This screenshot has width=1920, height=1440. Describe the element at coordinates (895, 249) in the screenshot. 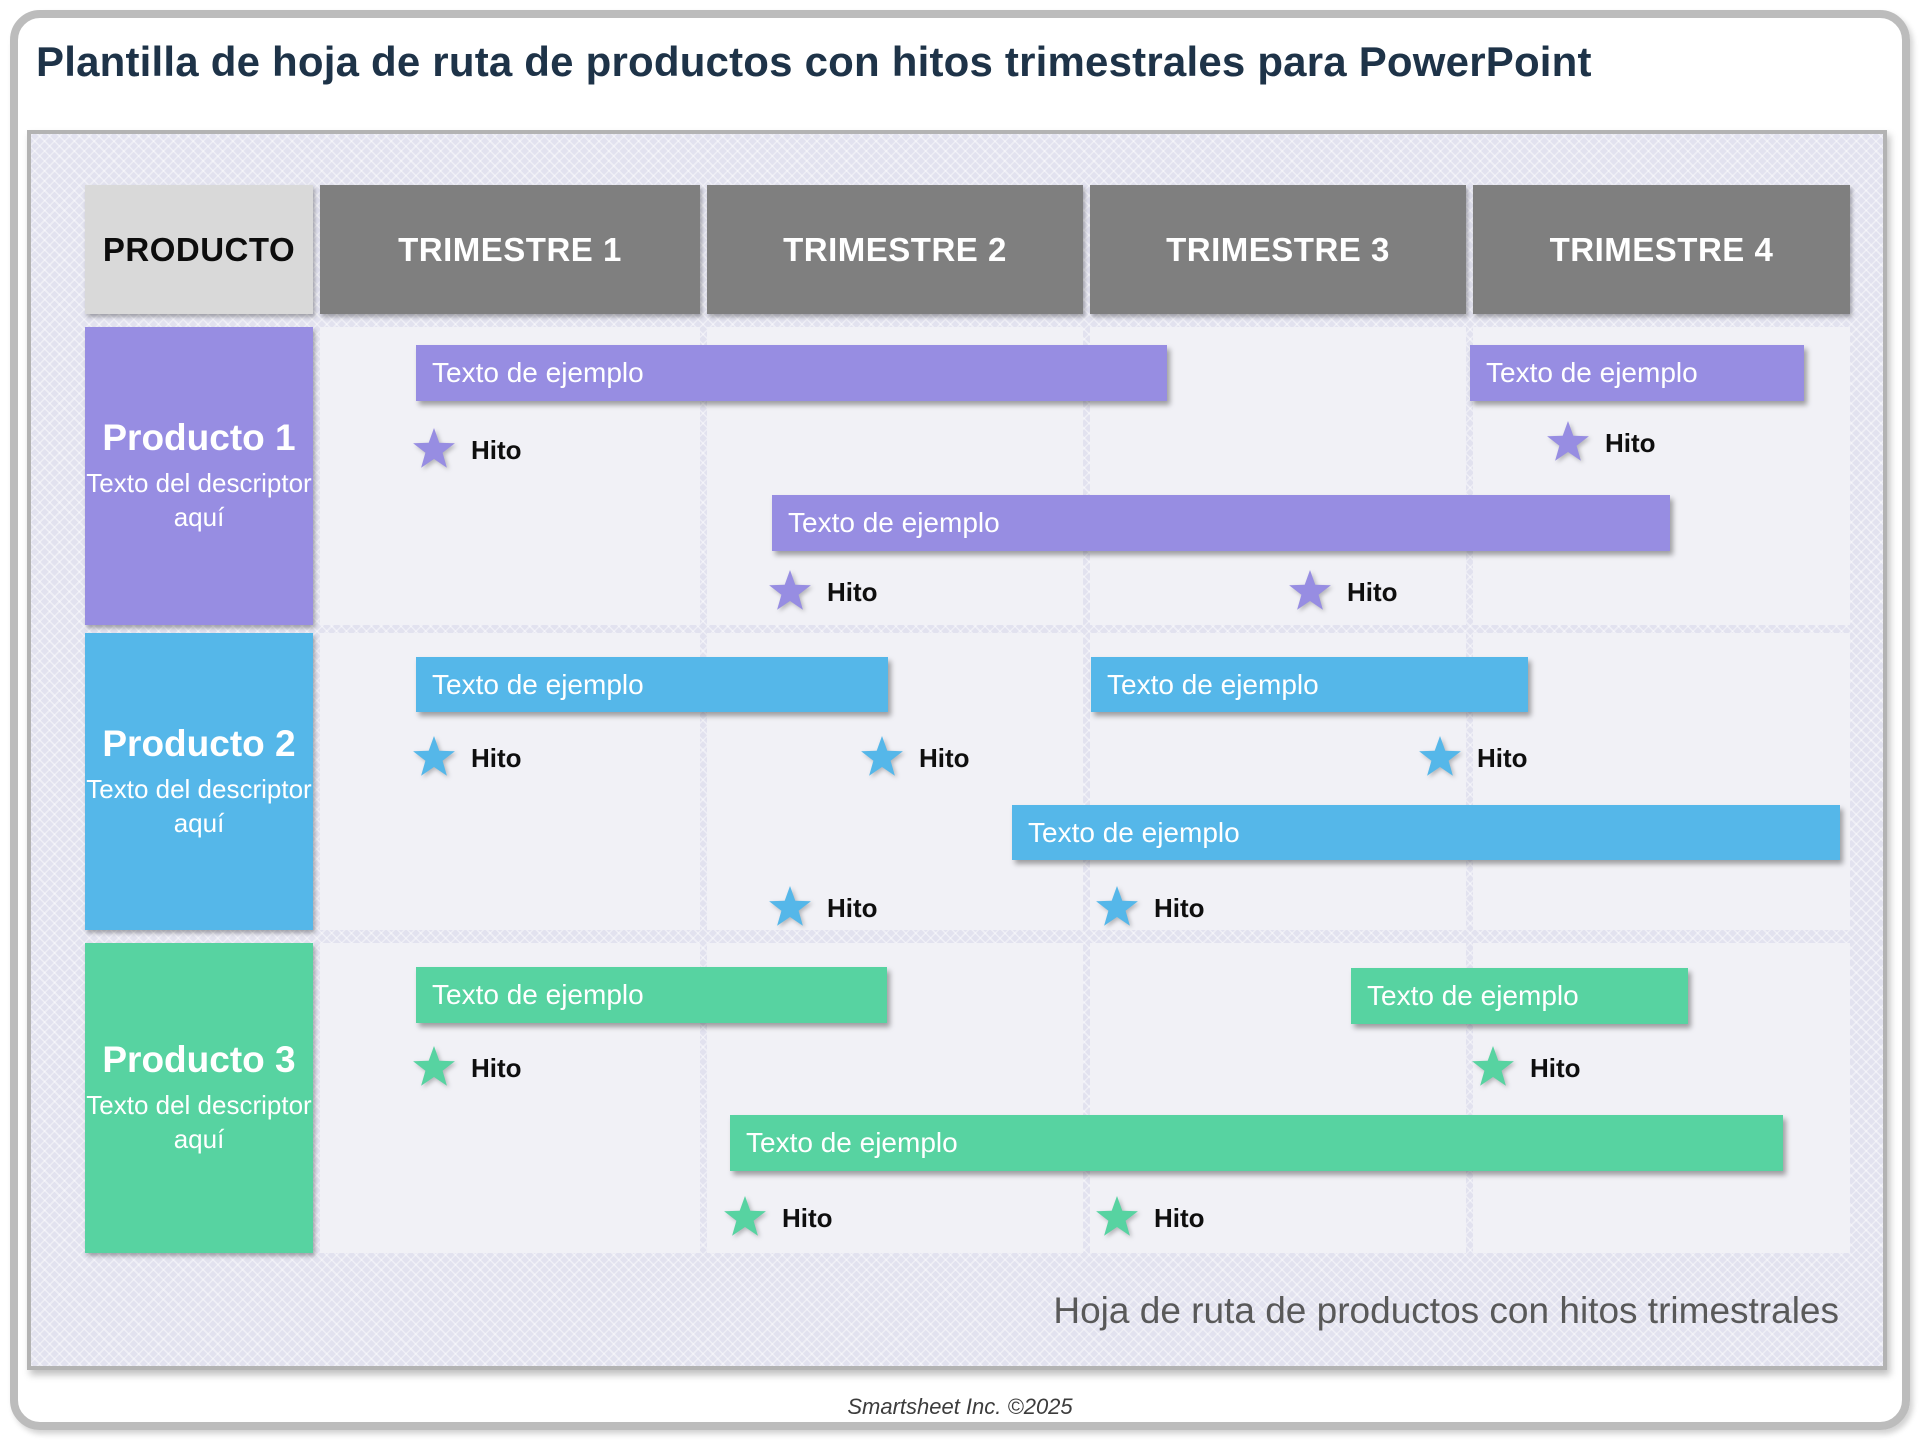

I see `column-header-trimestre-2: TRIMESTRE 2` at that location.